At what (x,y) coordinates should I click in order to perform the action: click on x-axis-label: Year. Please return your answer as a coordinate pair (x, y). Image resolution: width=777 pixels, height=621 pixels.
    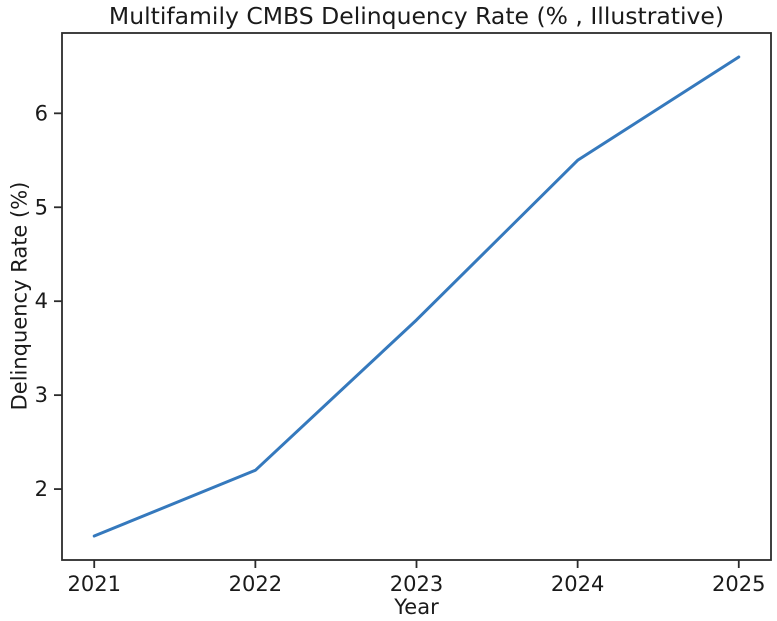
    Looking at the image, I should click on (416, 607).